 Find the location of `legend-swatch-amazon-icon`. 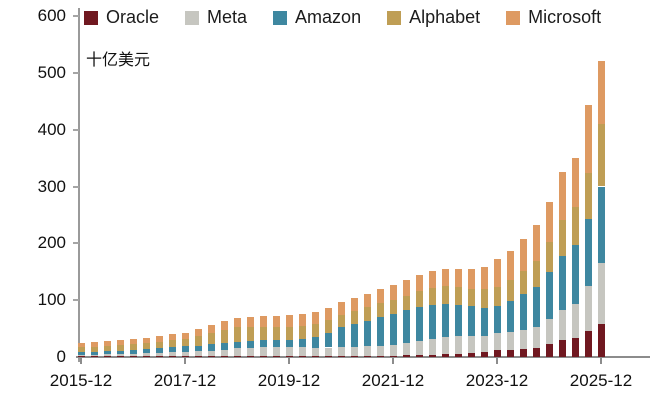

legend-swatch-amazon-icon is located at coordinates (280, 17).